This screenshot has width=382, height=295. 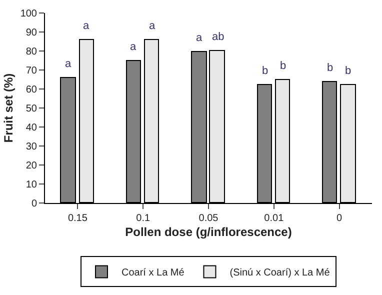 I want to click on y-tick-label: 20, so click(x=32, y=166).